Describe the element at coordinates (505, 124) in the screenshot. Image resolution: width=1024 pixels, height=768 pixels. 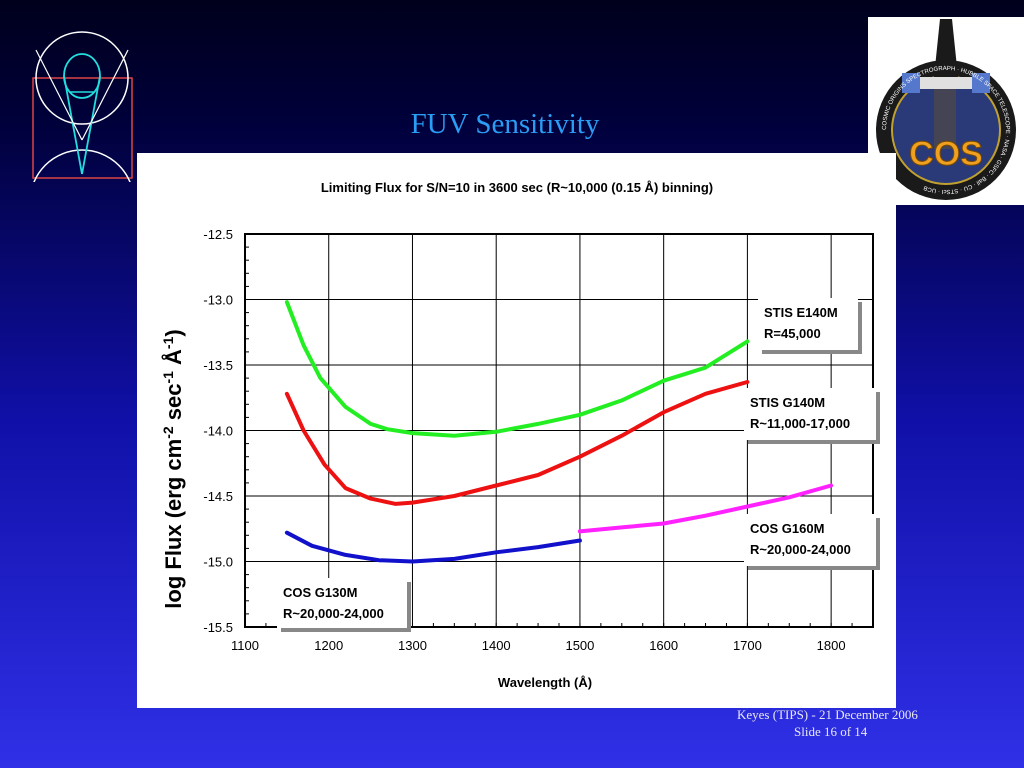
I see `slide-title: FUV Sensitivity` at that location.